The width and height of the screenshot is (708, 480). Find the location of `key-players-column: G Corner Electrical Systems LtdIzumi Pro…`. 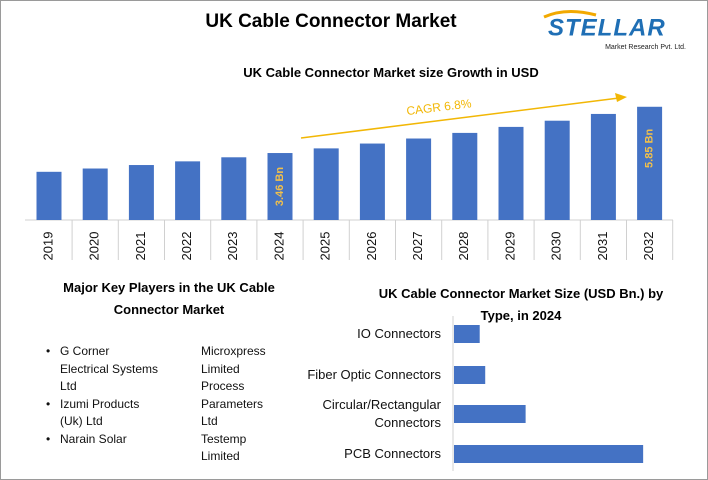

key-players-column: G Corner Electrical Systems LtdIzumi Pro… is located at coordinates (97, 395).